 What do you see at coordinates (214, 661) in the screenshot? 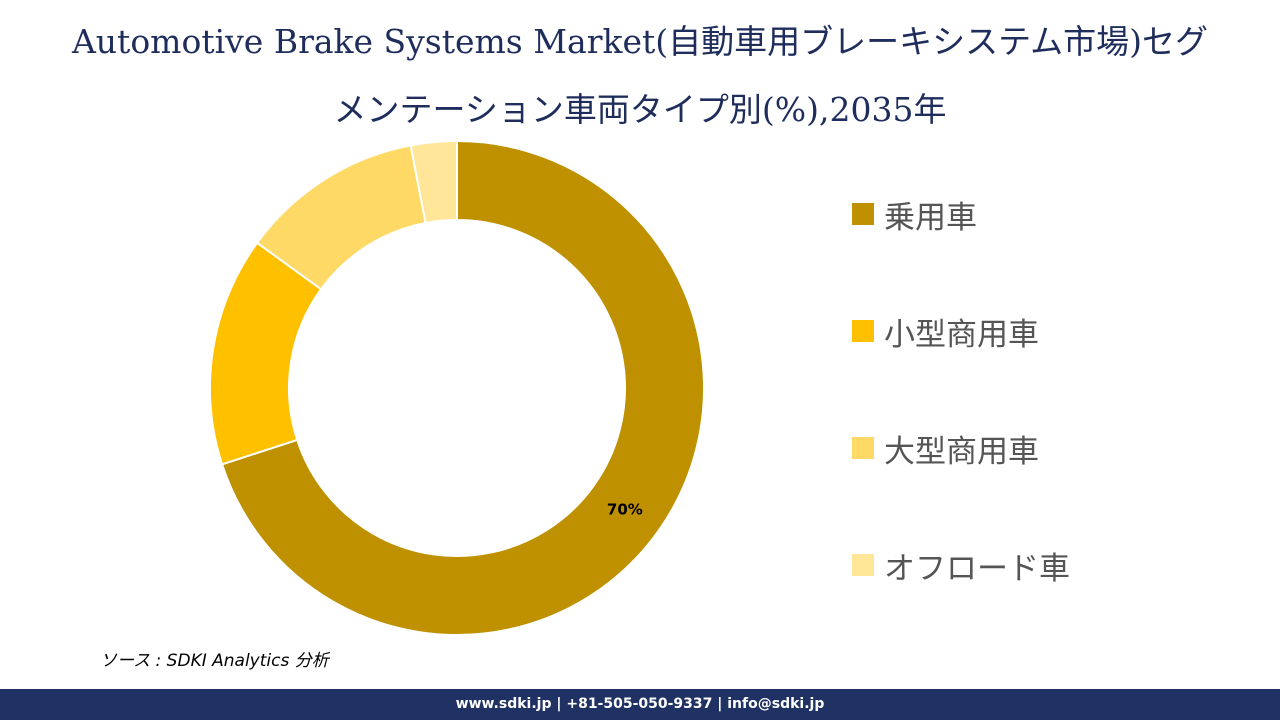
I see `source-note: ソース : SDKI Analytics 分析` at bounding box center [214, 661].